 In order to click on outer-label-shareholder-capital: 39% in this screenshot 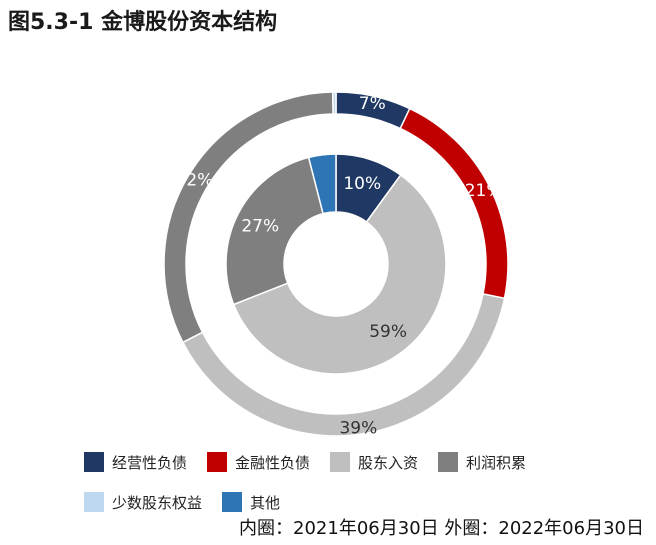, I will do `click(358, 428)`.